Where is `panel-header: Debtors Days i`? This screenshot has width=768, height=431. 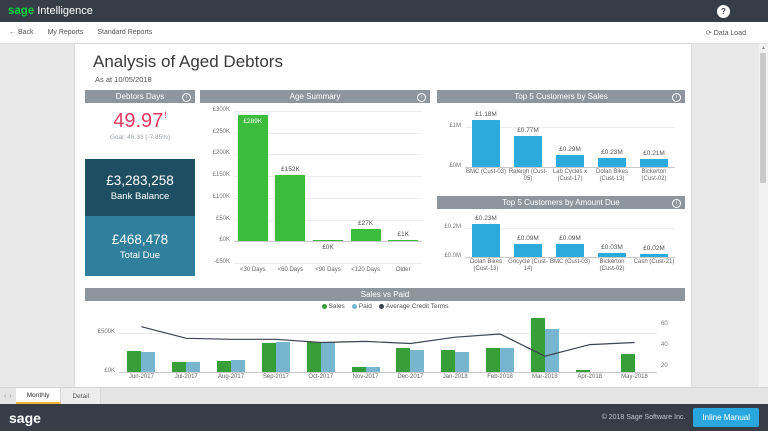
panel-header: Debtors Days i is located at coordinates (140, 96).